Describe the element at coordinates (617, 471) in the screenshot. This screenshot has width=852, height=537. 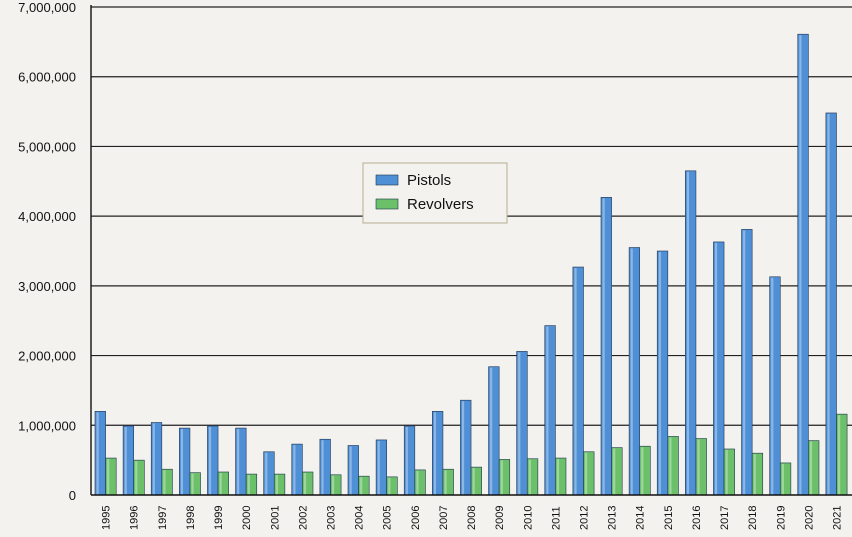
I see `bar-revolvers-2013` at that location.